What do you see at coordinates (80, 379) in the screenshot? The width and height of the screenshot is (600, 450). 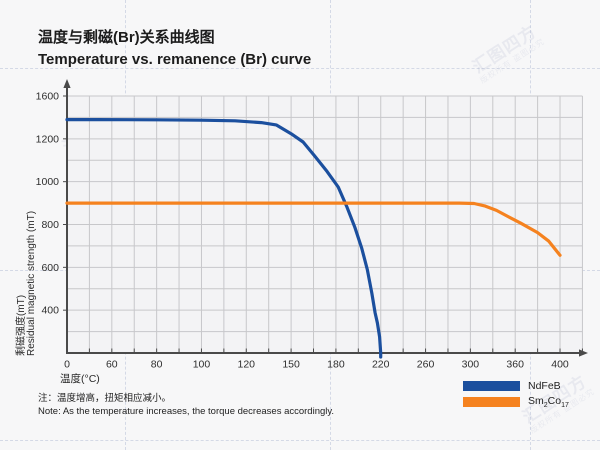 I see `x-axis-title: 温度(°C)` at bounding box center [80, 379].